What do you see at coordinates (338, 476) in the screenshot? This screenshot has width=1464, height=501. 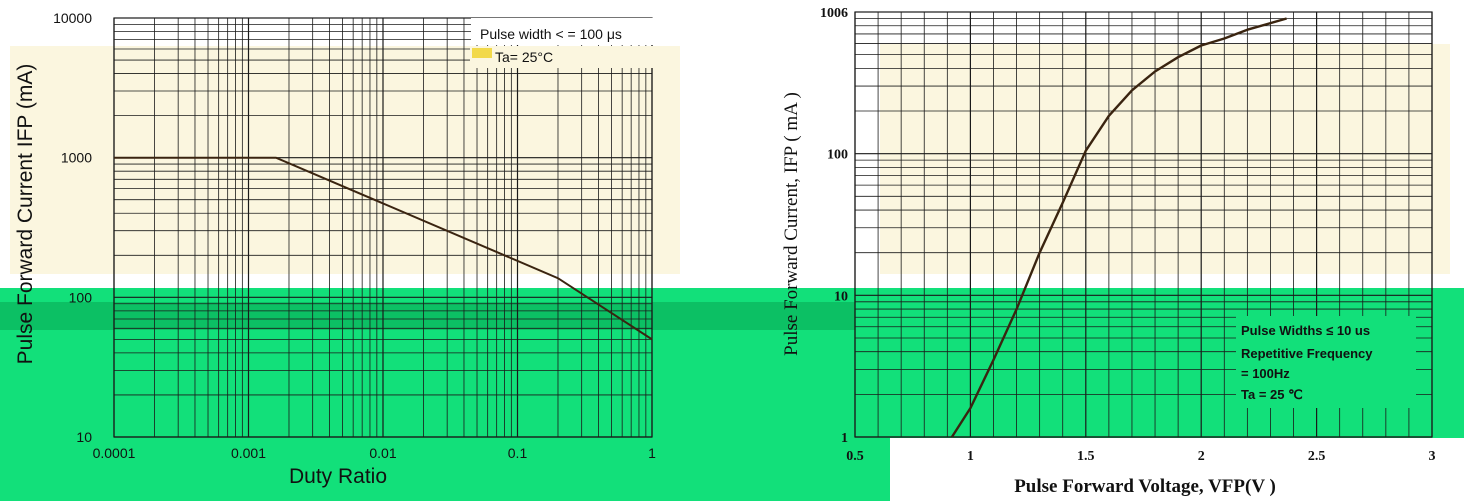 I see `left-x-axis-title: Duty Ratio` at bounding box center [338, 476].